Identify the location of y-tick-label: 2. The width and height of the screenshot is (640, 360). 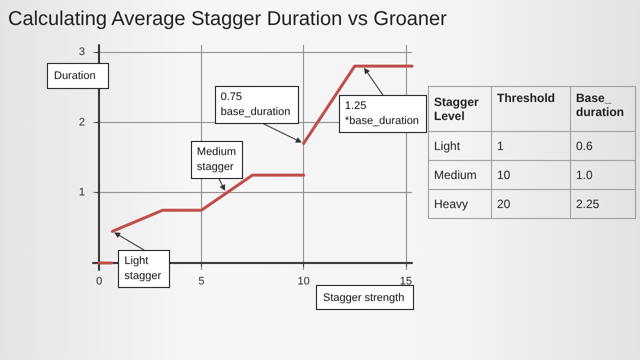
(81, 122).